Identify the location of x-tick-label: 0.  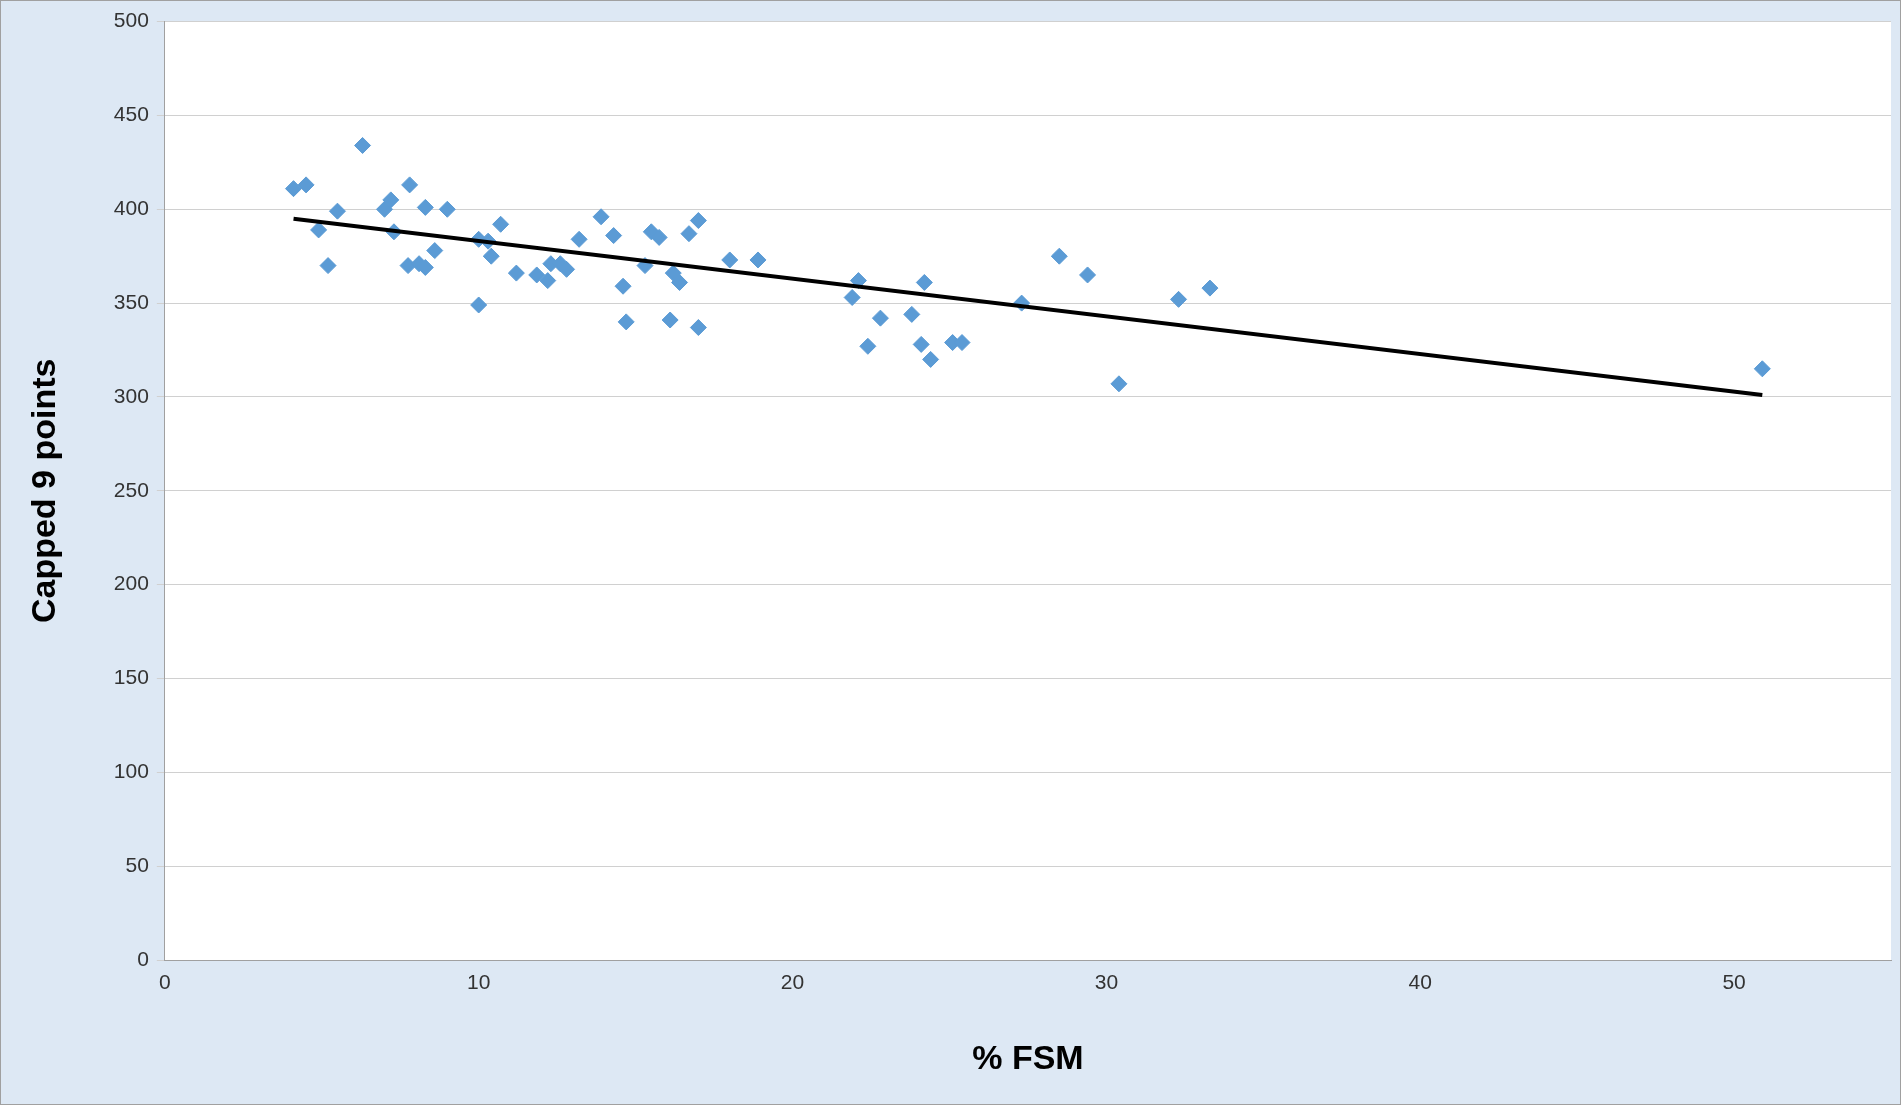
(164, 982).